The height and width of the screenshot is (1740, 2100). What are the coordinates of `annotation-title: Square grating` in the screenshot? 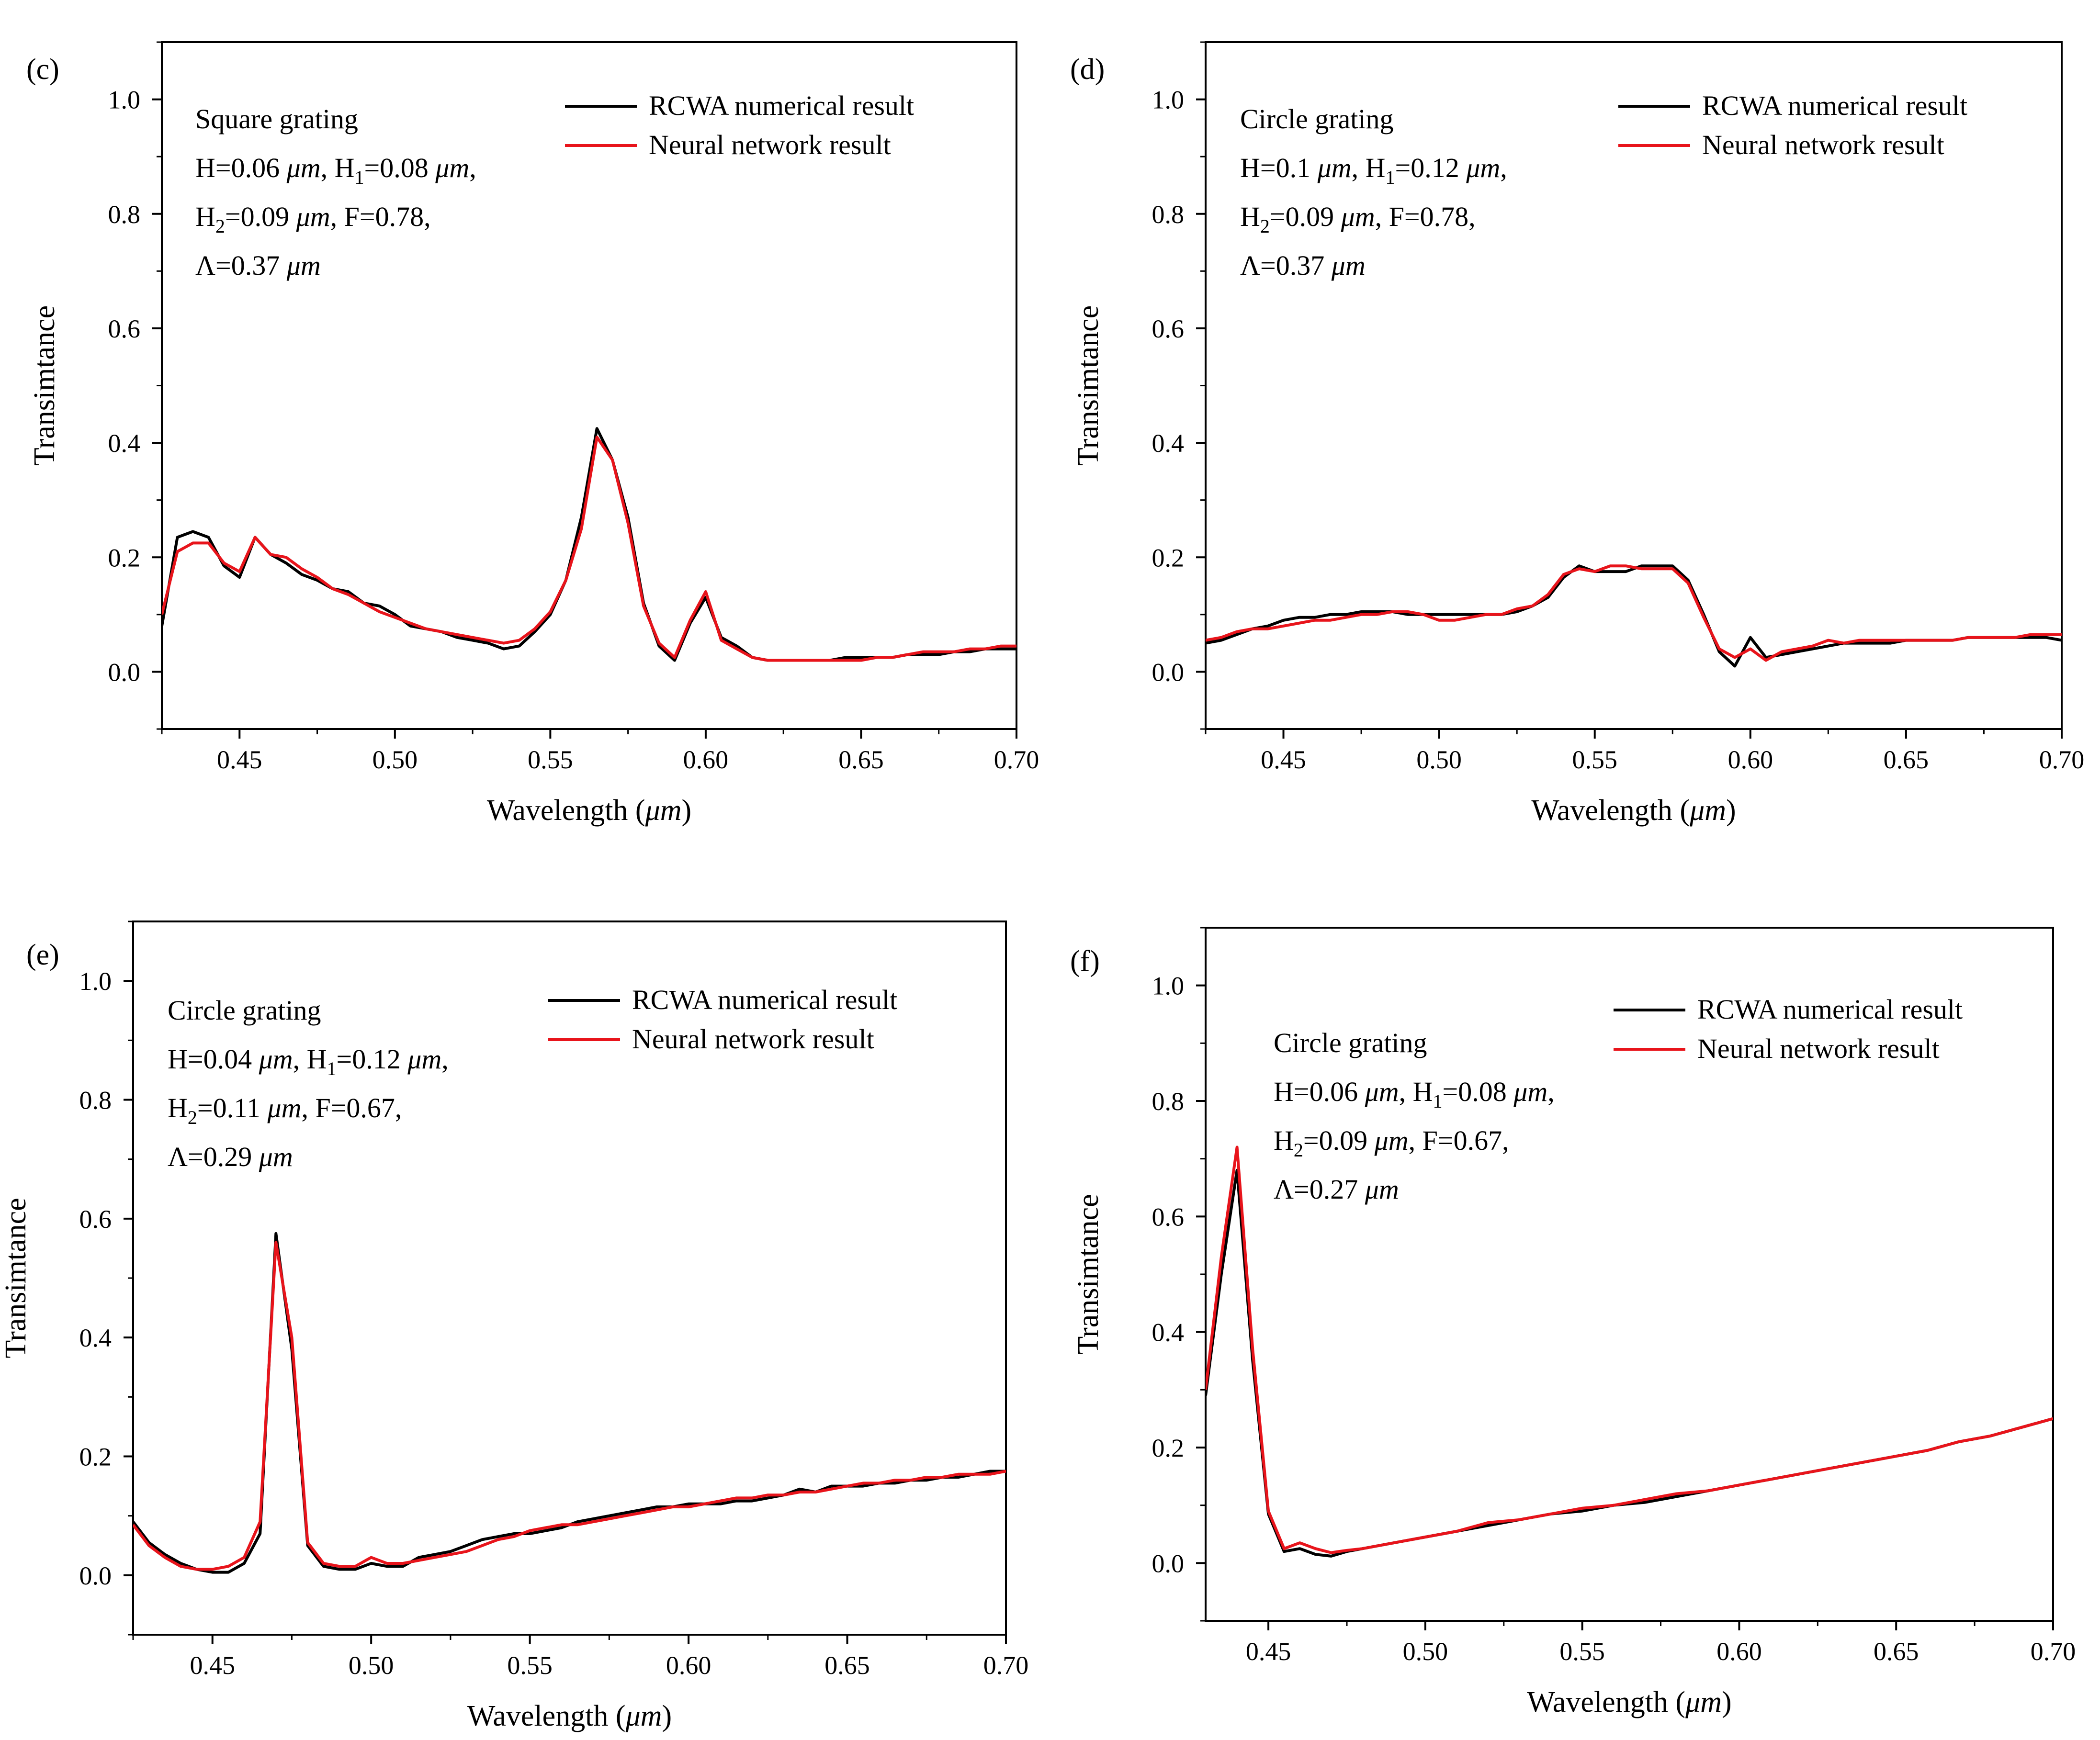 It's located at (276, 119).